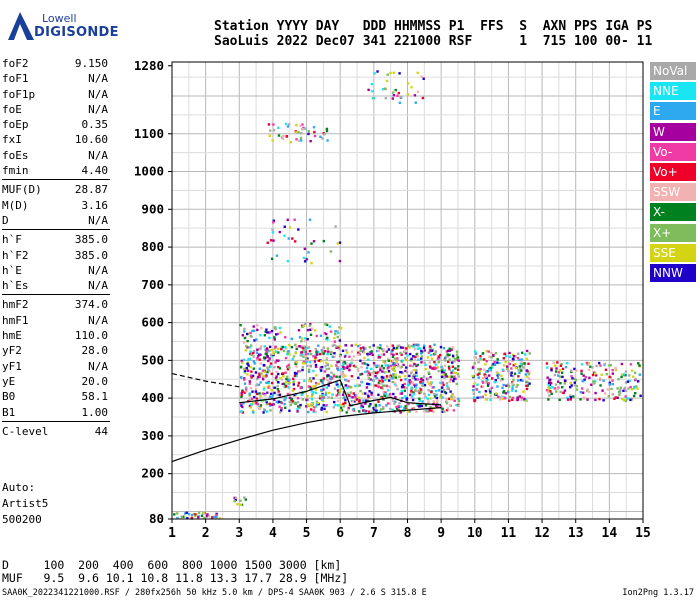  What do you see at coordinates (340, 533) in the screenshot?
I see `x-tick-label: 6` at bounding box center [340, 533].